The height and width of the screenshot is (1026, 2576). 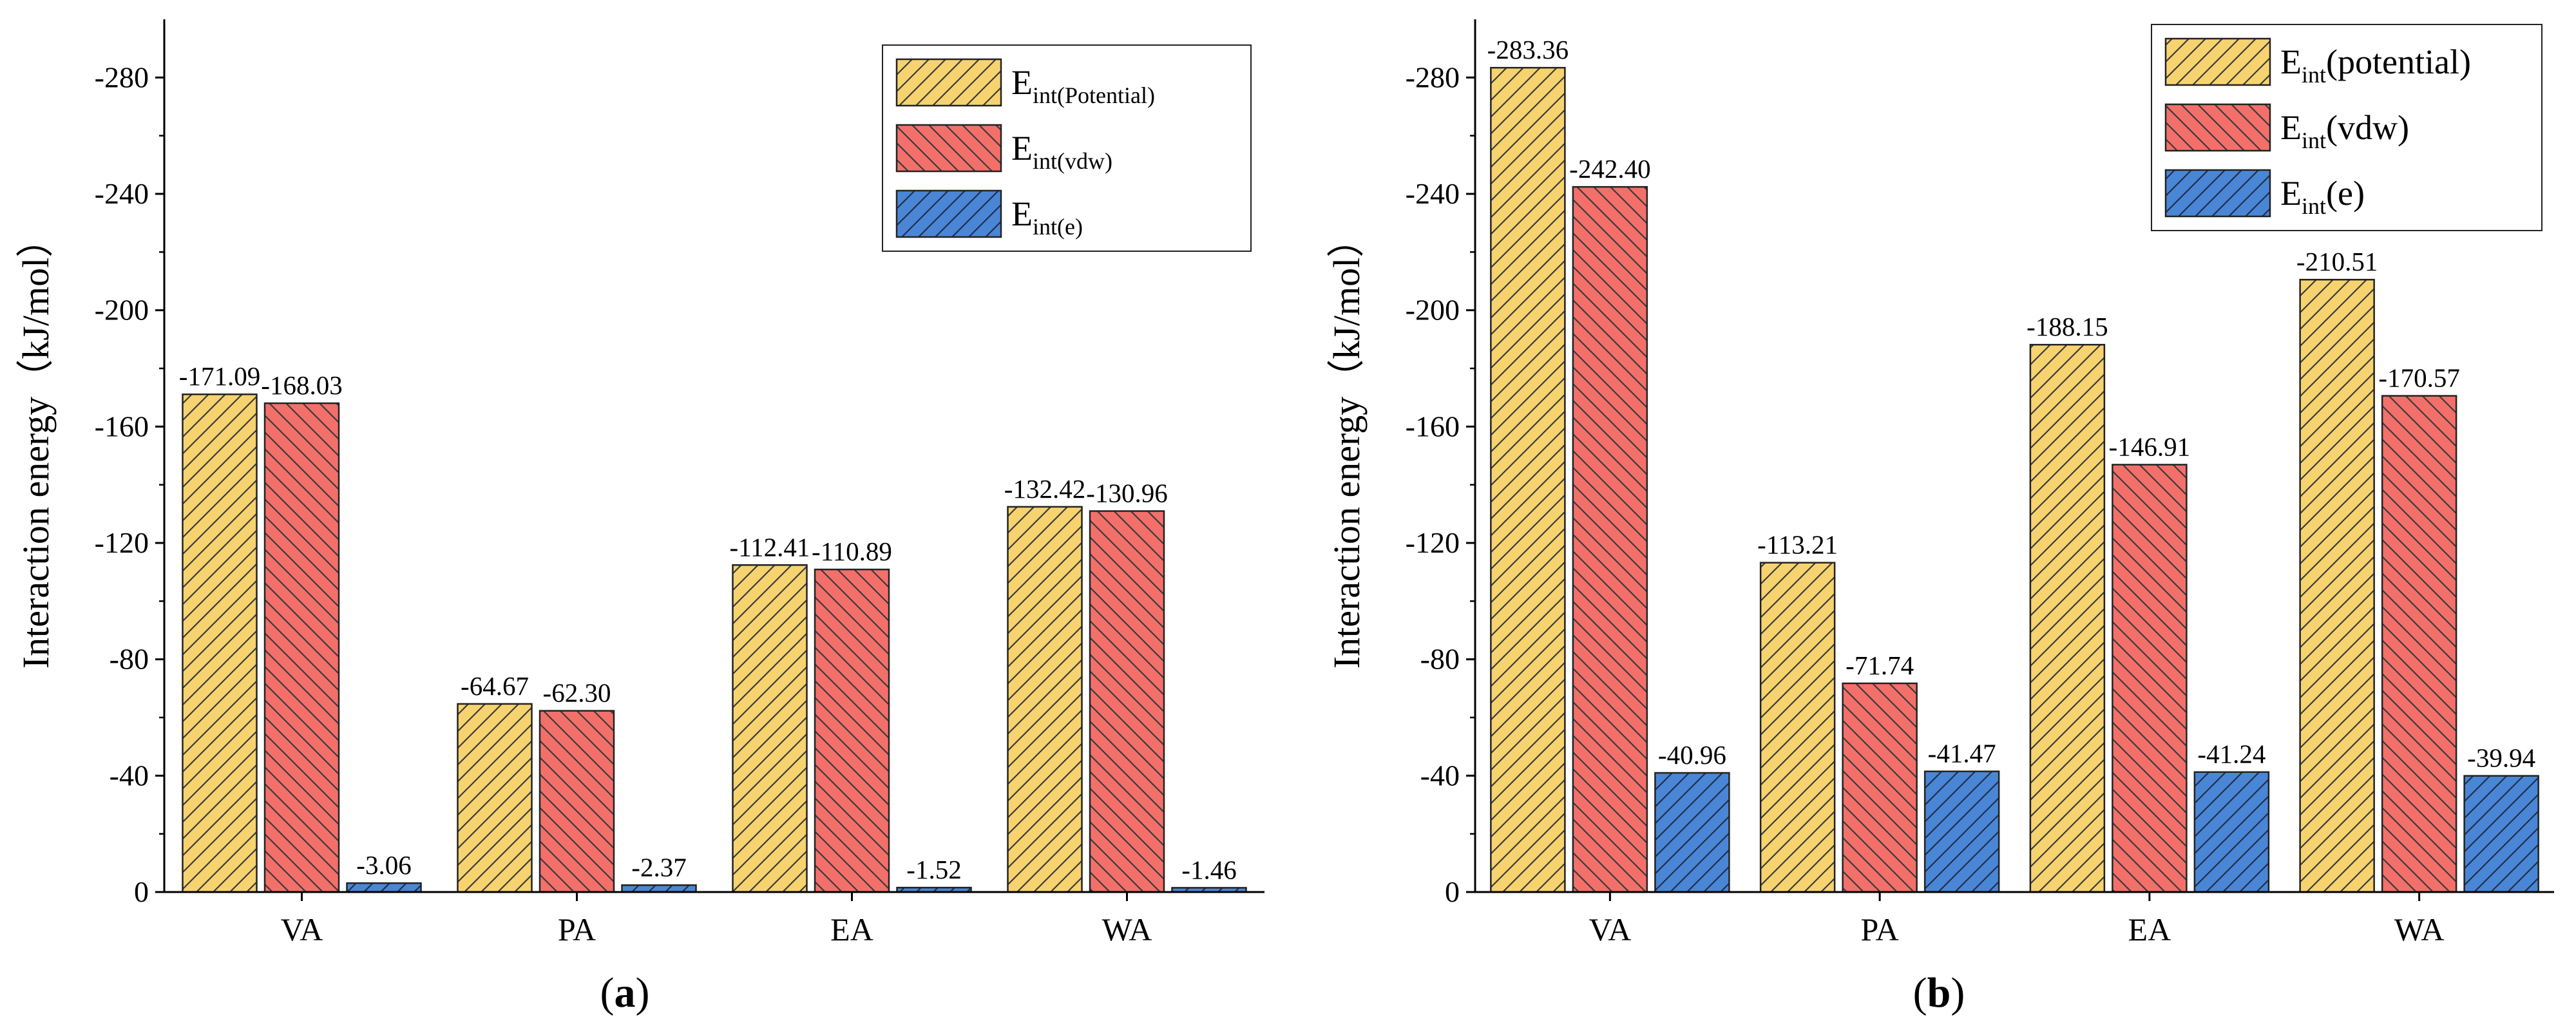 I want to click on data-label: -41.47, so click(x=1962, y=753).